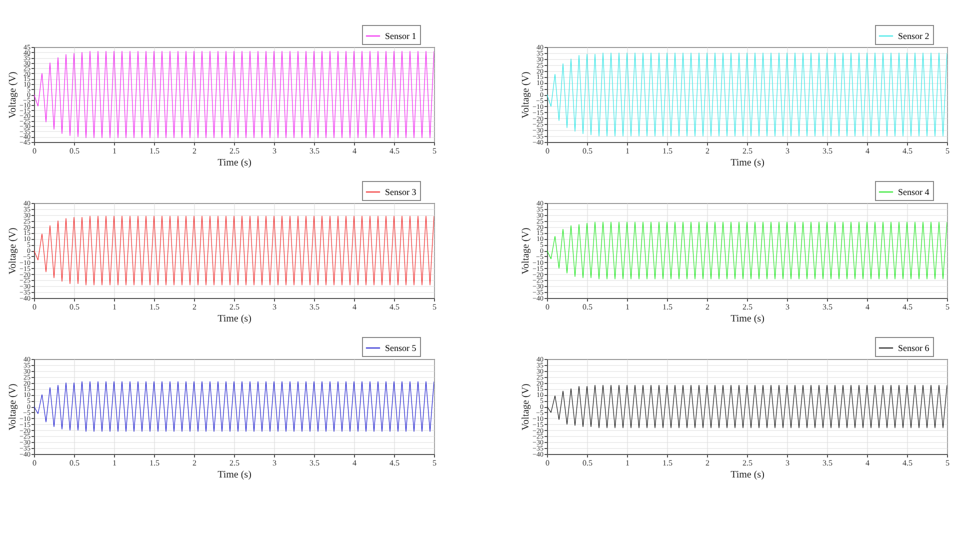  I want to click on legend-label: Sensor 2, so click(914, 36).